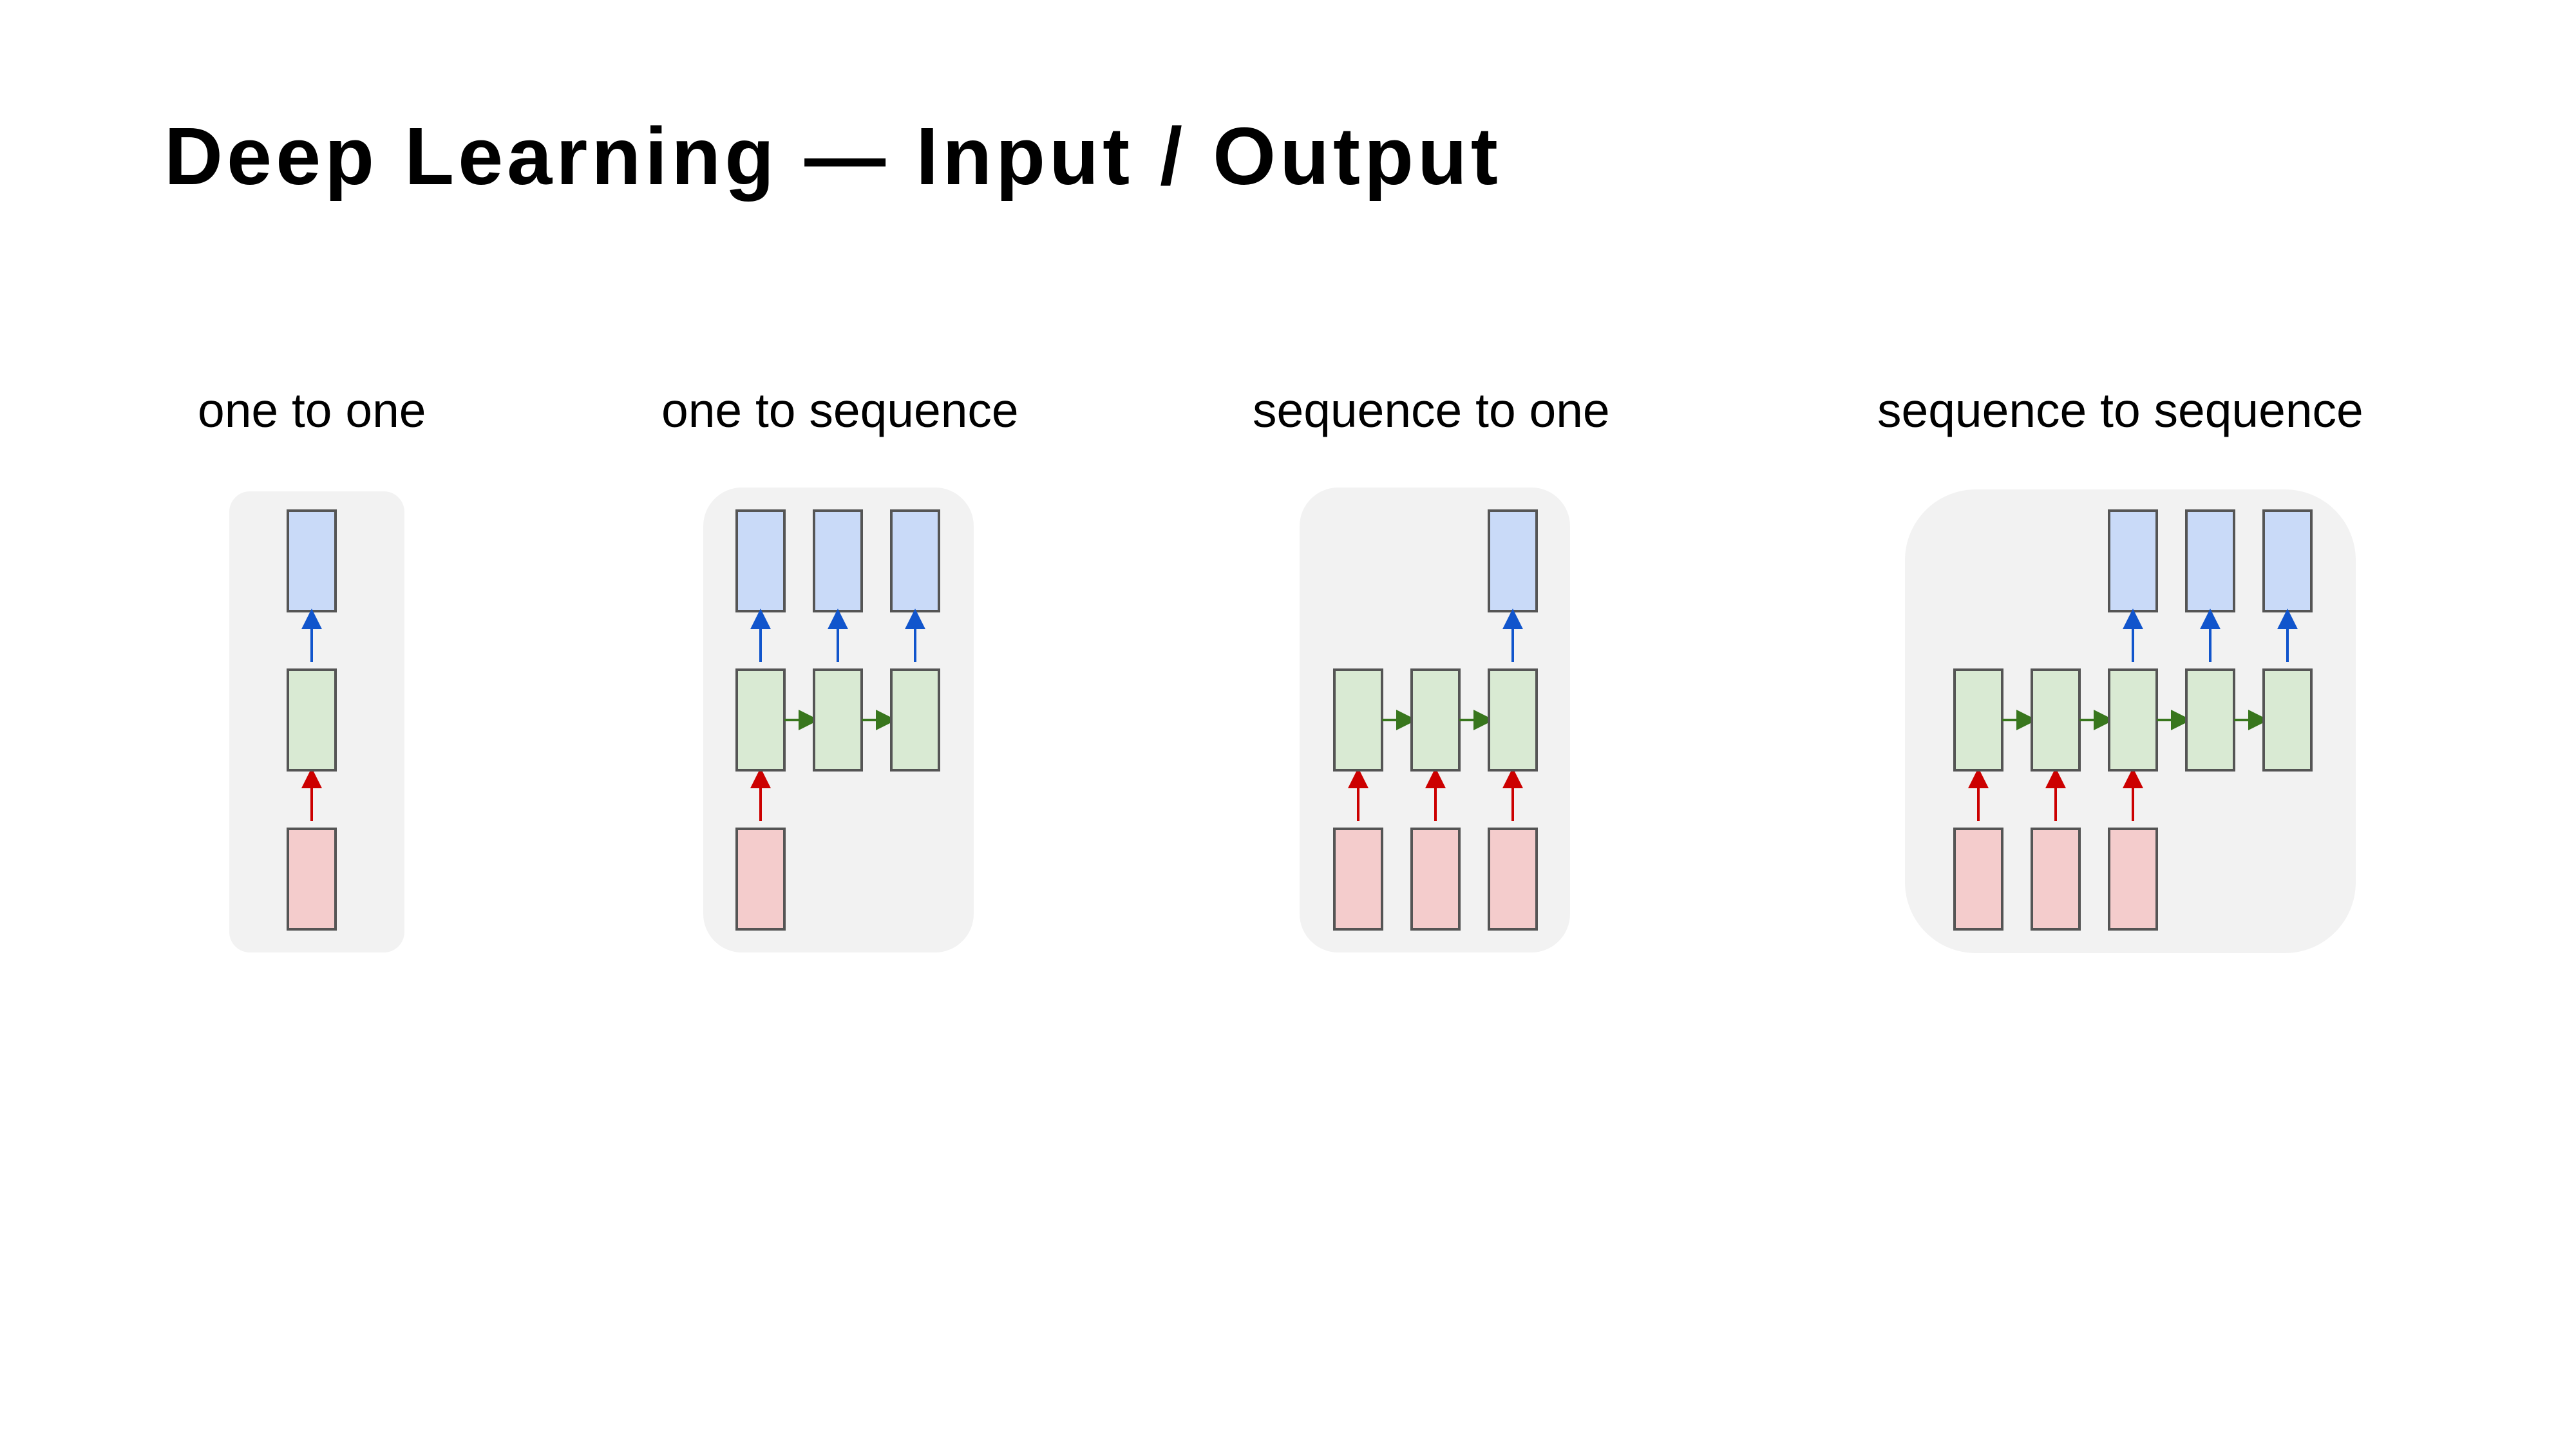 This screenshot has width=2576, height=1449. What do you see at coordinates (312, 410) in the screenshot?
I see `label-one-to-one: one to one` at bounding box center [312, 410].